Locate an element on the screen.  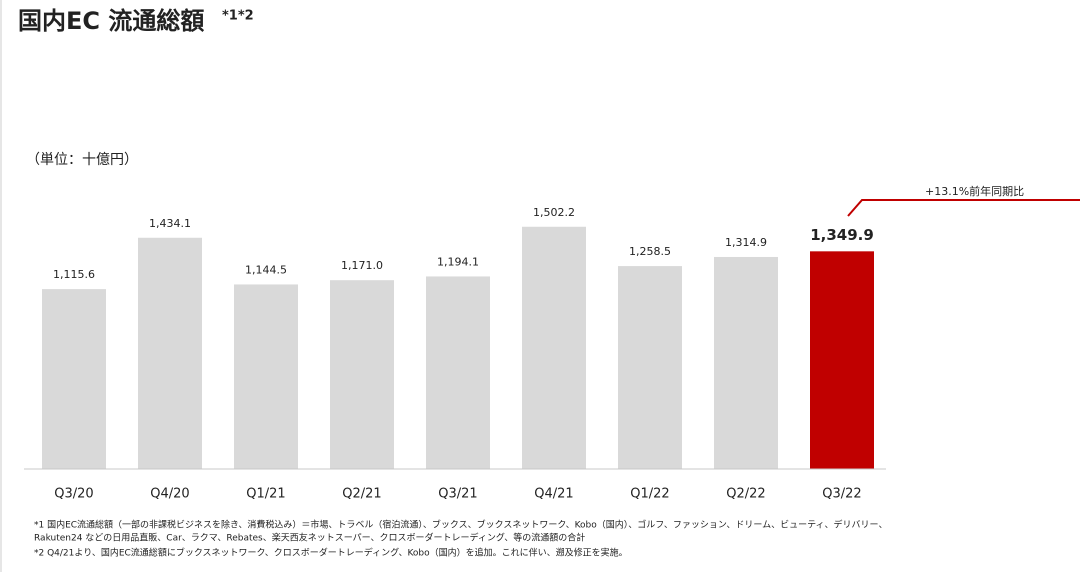
unit-label: （単位：十億円） is located at coordinates (82, 160).